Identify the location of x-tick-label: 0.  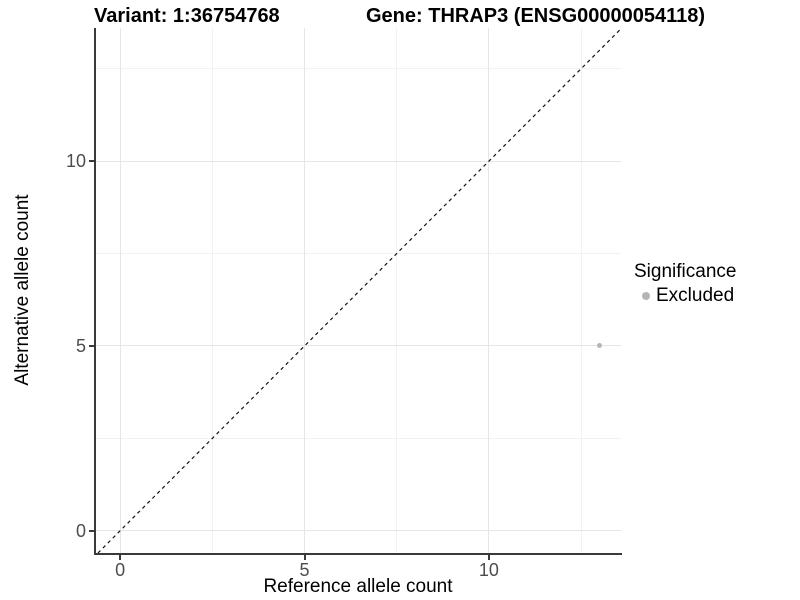
(120, 570).